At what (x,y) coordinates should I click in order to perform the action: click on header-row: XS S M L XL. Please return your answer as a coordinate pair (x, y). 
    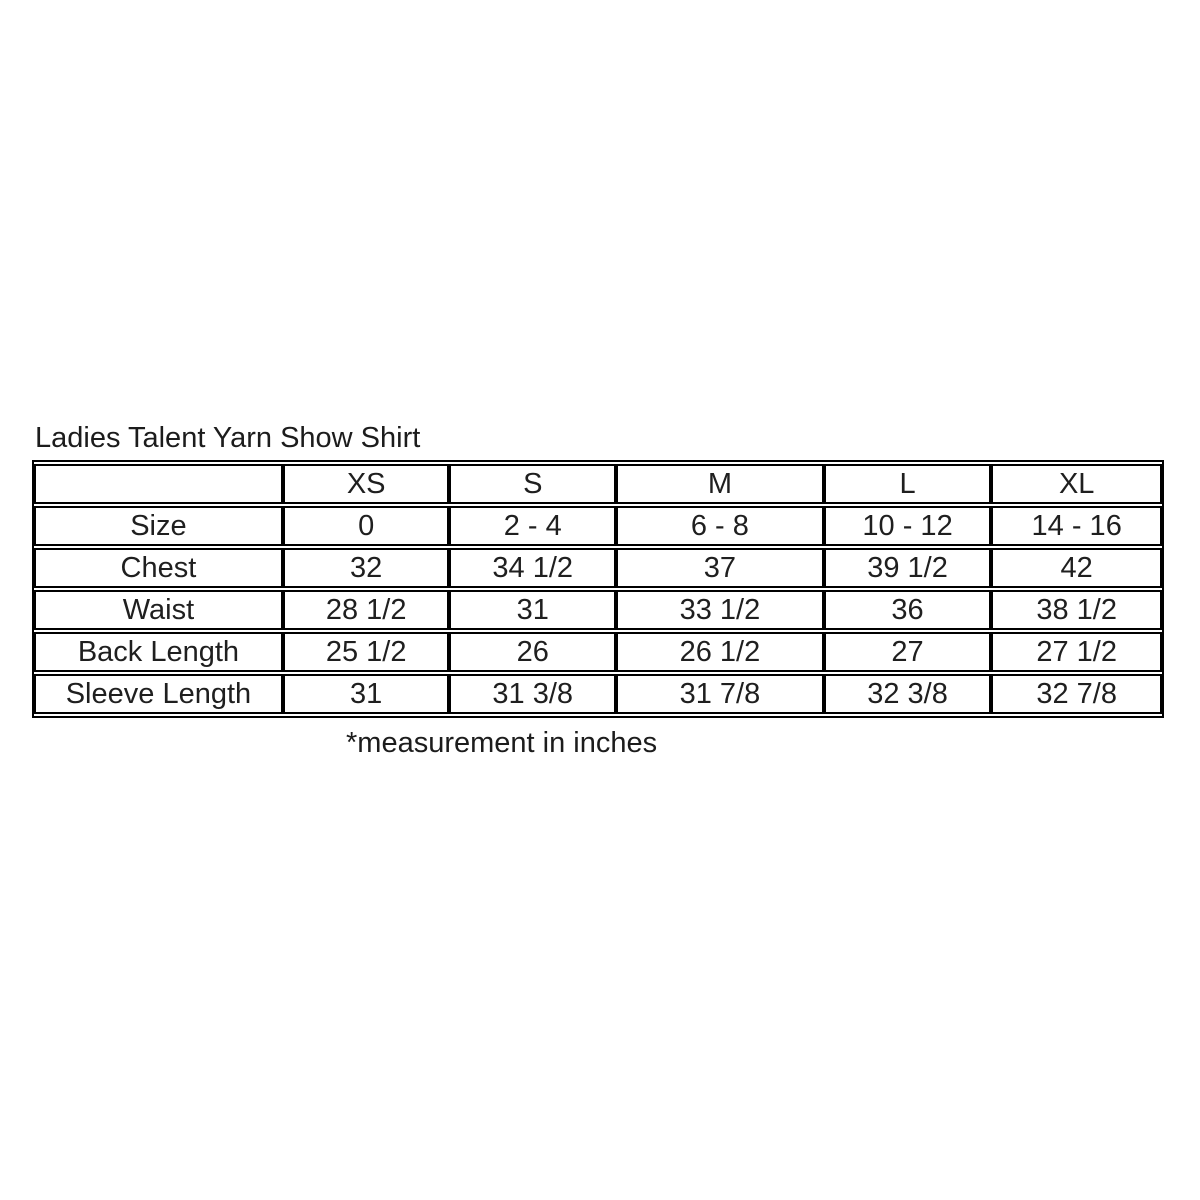
    Looking at the image, I should click on (598, 484).